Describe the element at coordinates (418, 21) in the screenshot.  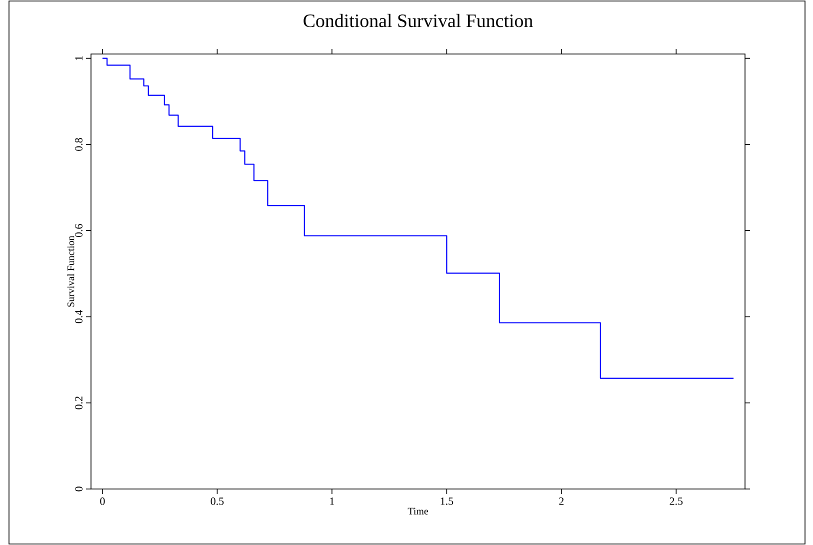
I see `chart-title: Conditional Survival Function` at that location.